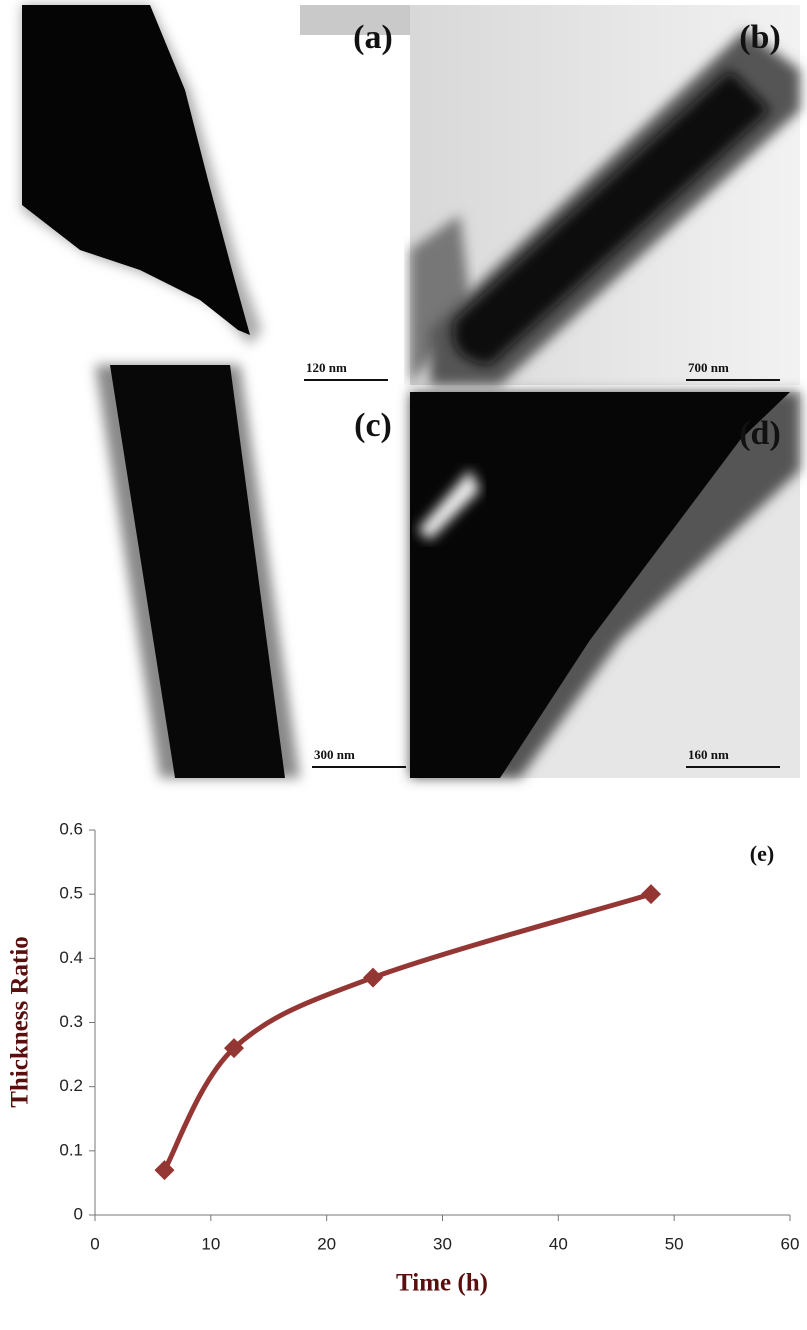  I want to click on x-tick-label: 50, so click(674, 1243).